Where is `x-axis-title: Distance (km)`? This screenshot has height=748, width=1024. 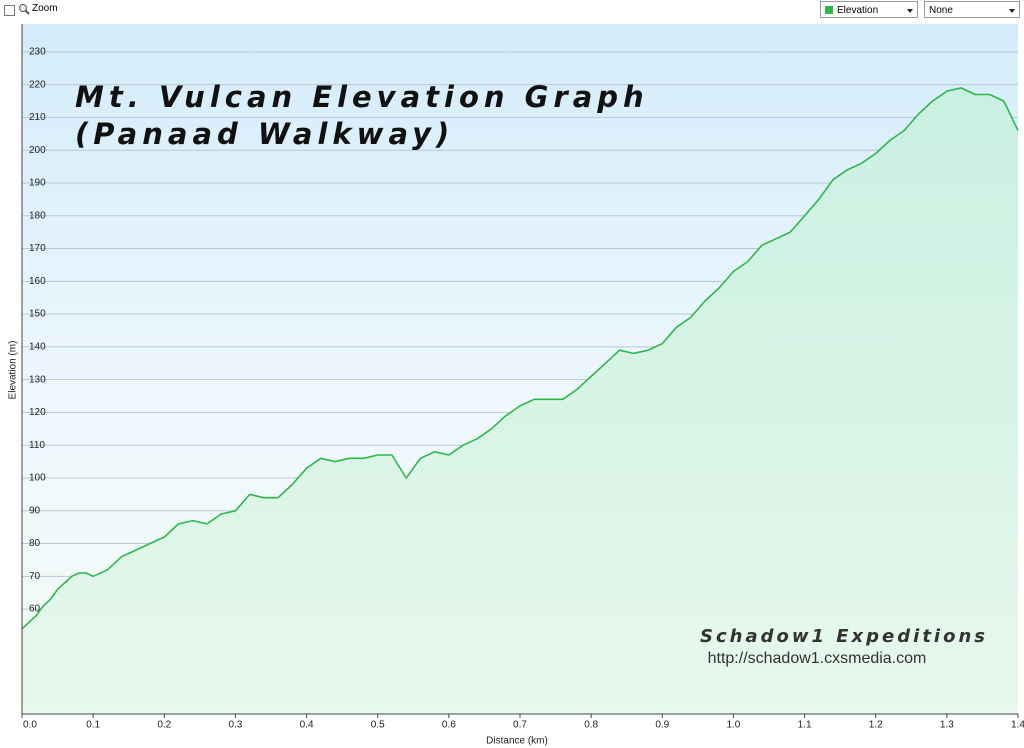 x-axis-title: Distance (km) is located at coordinates (517, 741).